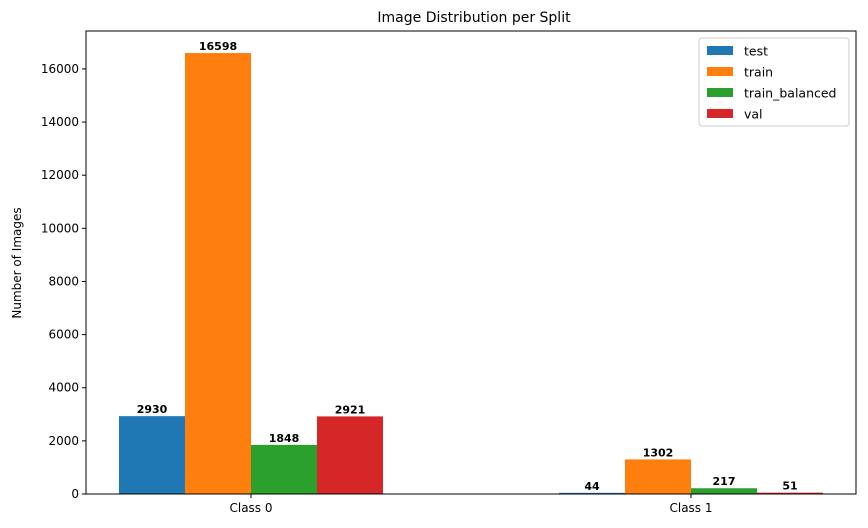 This screenshot has height=528, width=868. What do you see at coordinates (720, 71) in the screenshot?
I see `legend-swatch-train` at bounding box center [720, 71].